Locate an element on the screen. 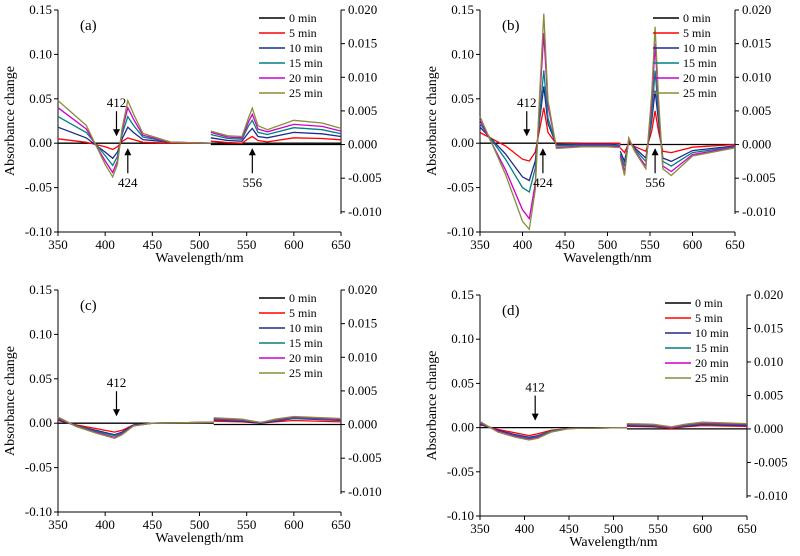 This screenshot has width=800, height=556. annotation-label: 424 is located at coordinates (543, 182).